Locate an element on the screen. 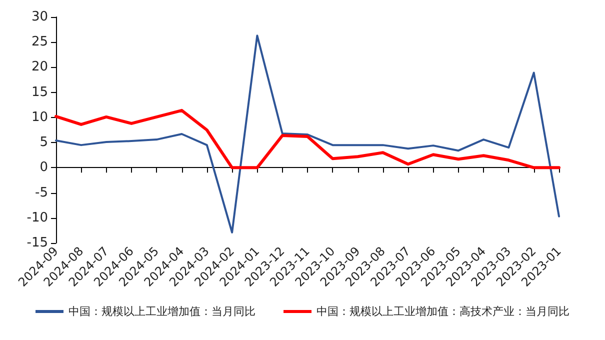 The height and width of the screenshot is (340, 605). legend-label: 中国：规模以上工业增加值：当月同比 is located at coordinates (162, 311).